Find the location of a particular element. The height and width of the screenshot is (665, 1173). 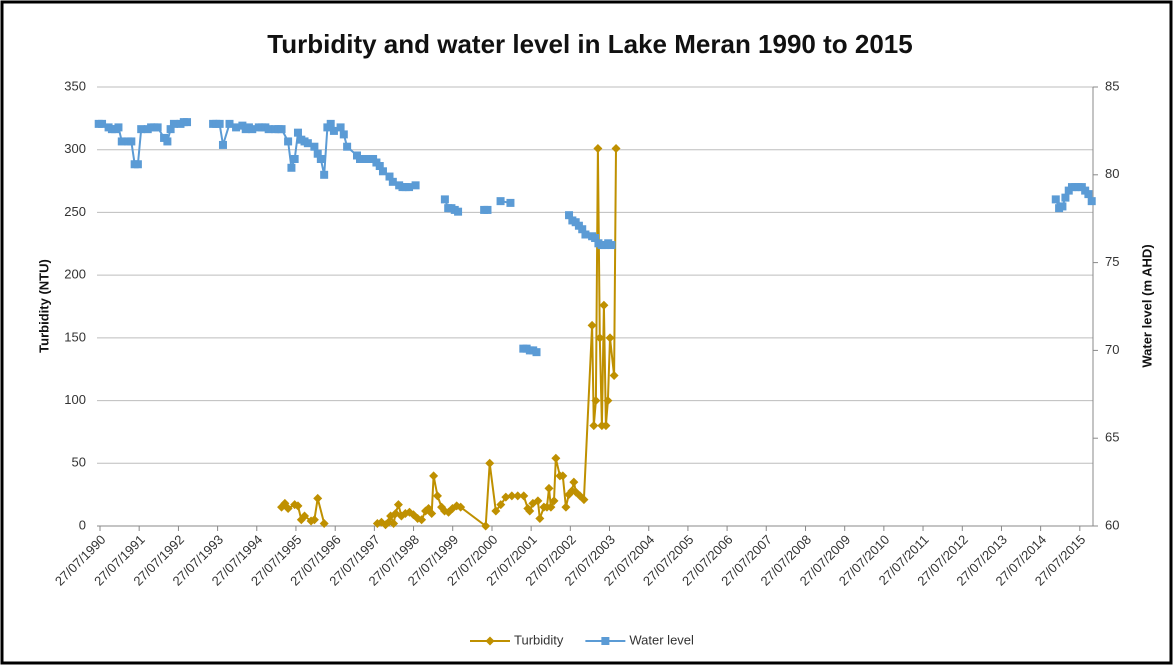

y2-axis-title: Water level (m AHD) is located at coordinates (1146, 305).